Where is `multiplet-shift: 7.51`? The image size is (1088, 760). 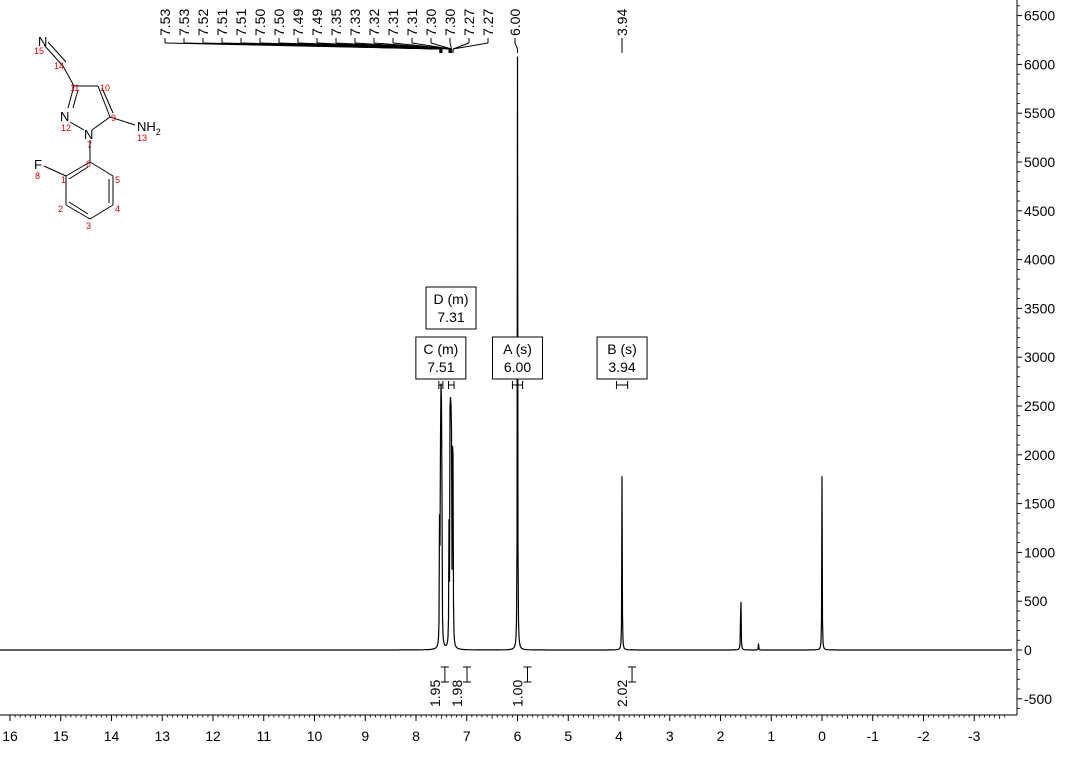
multiplet-shift: 7.51 is located at coordinates (440, 367).